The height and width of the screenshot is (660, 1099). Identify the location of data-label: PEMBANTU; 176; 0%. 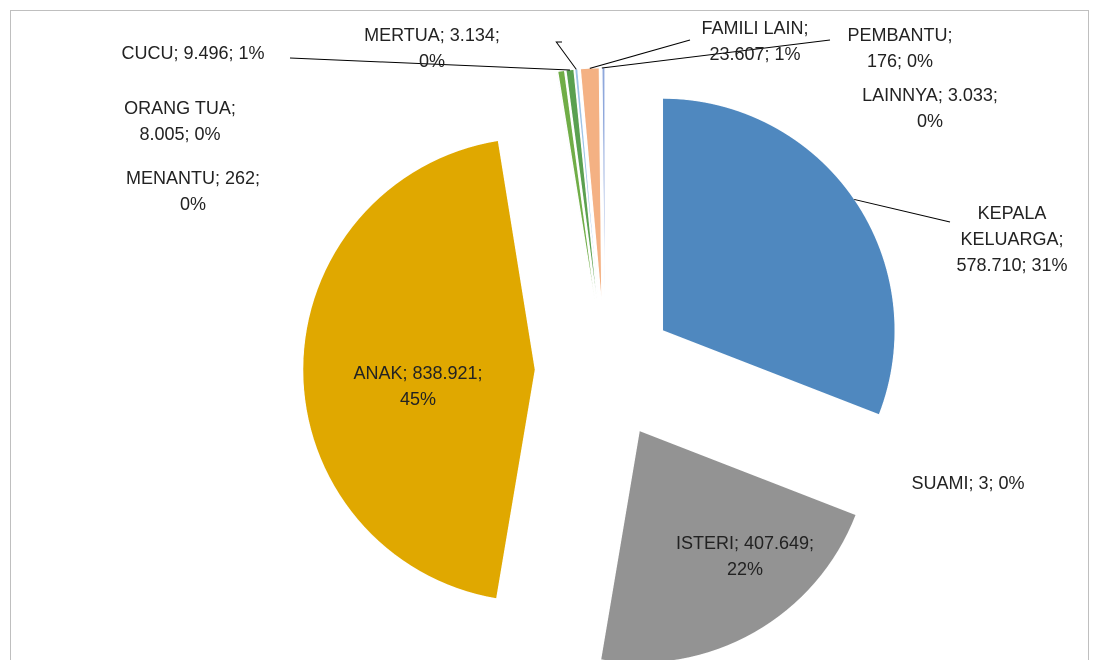
(900, 48).